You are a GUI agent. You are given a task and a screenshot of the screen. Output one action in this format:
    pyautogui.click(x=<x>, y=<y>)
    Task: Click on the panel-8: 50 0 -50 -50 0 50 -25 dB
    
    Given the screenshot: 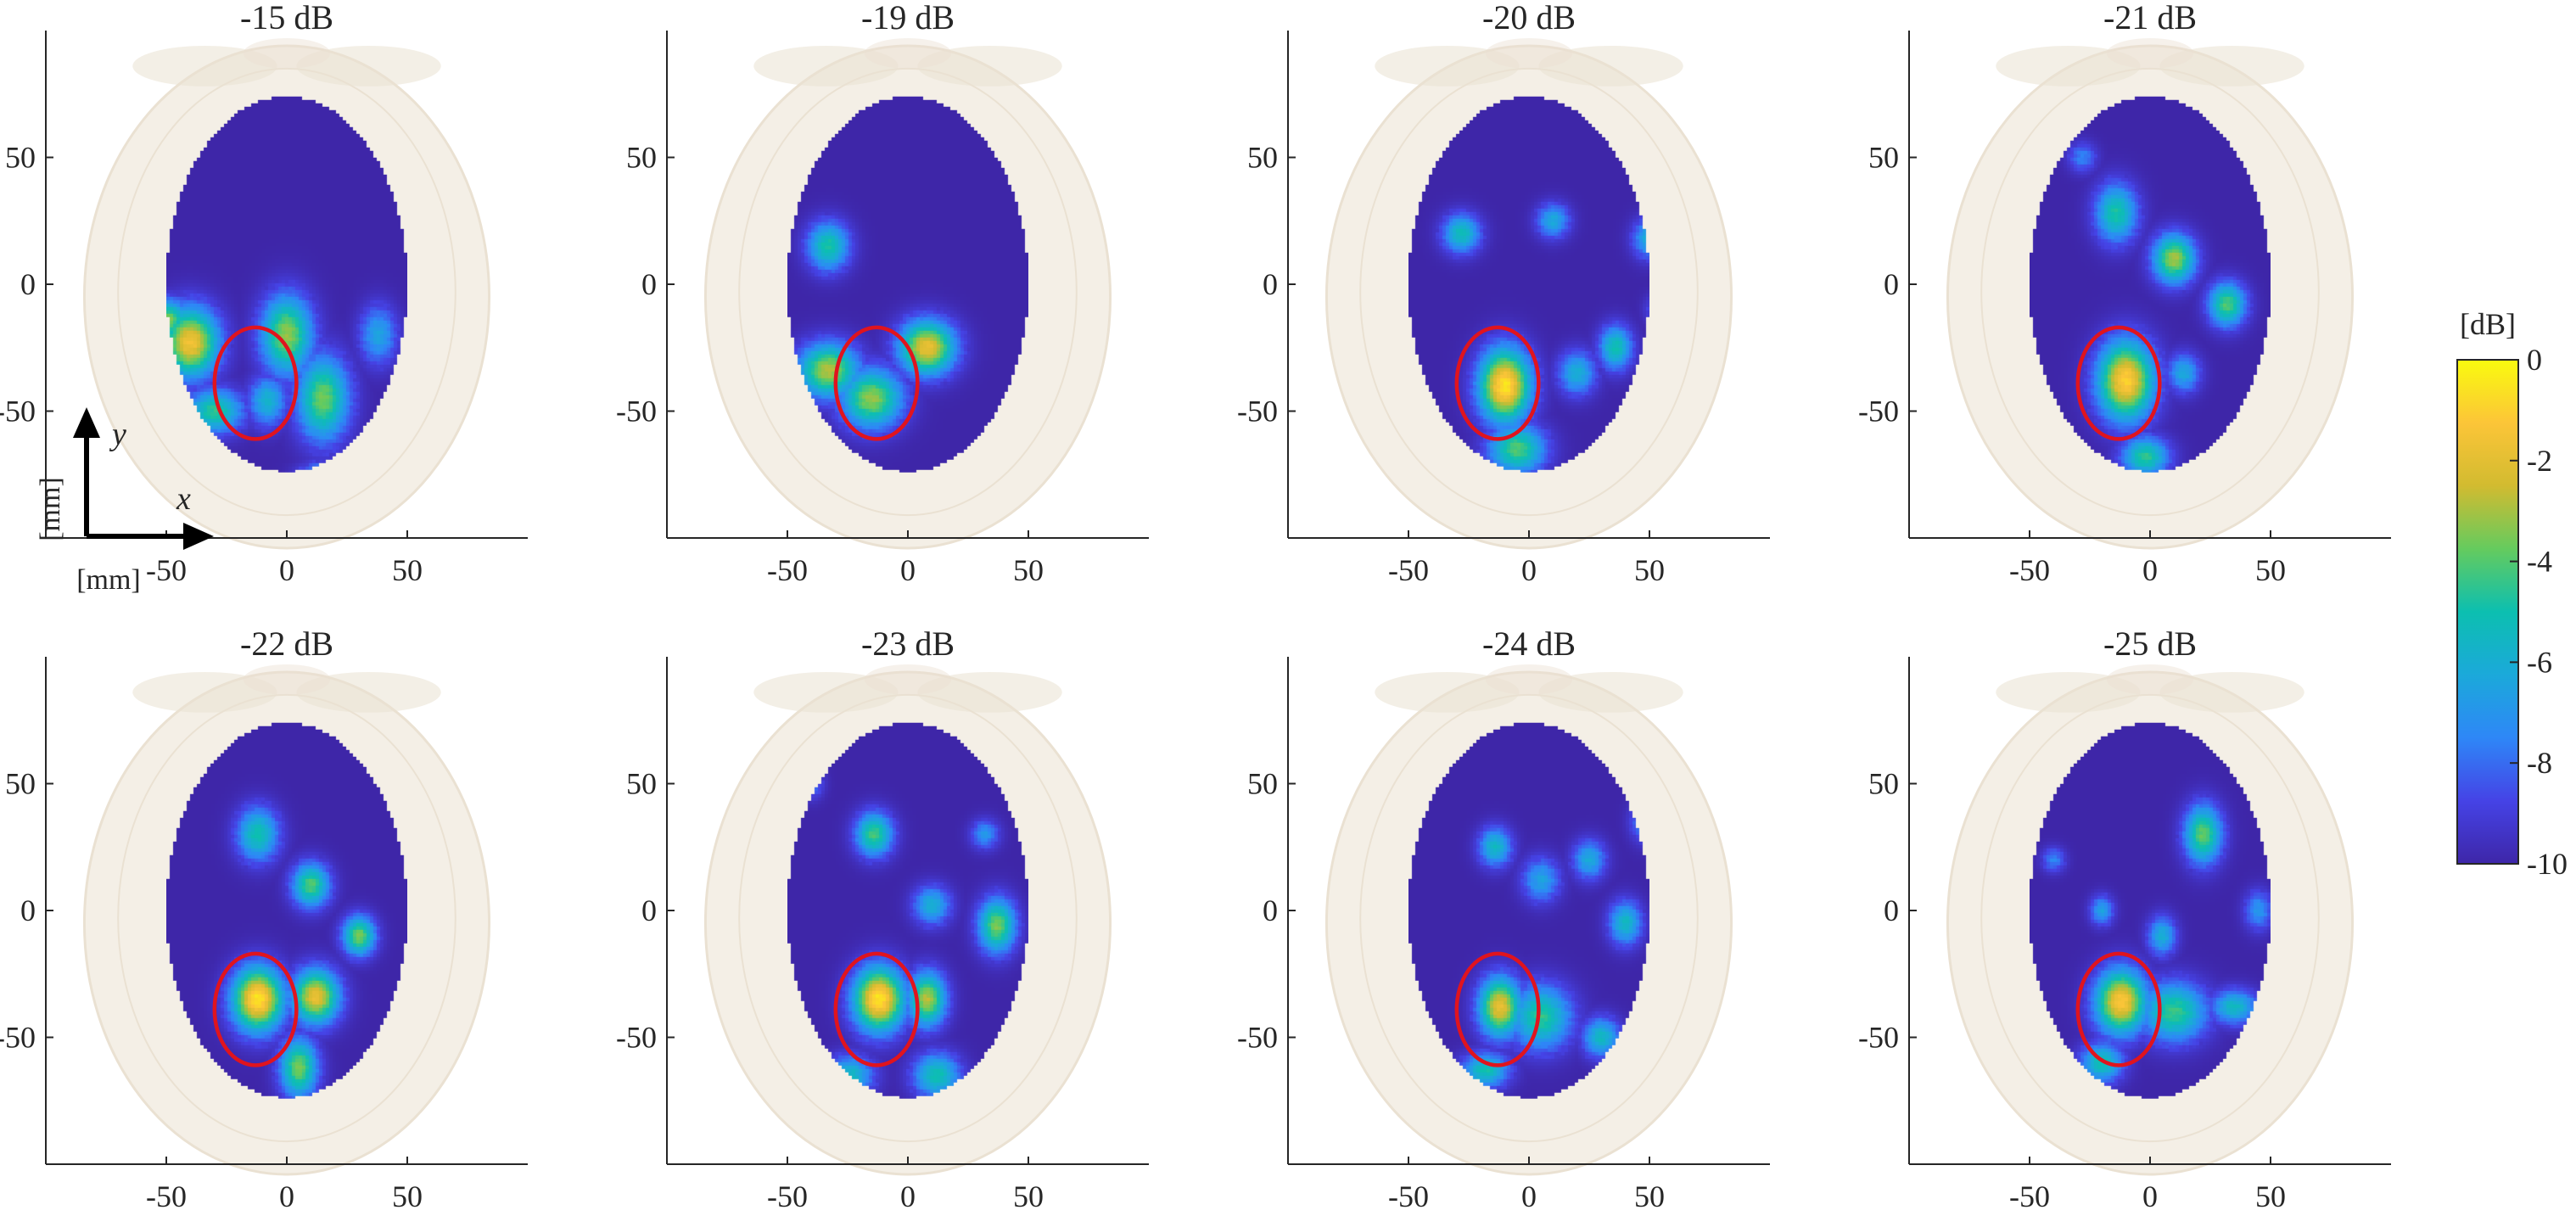 What is the action you would take?
    pyautogui.click(x=2124, y=919)
    